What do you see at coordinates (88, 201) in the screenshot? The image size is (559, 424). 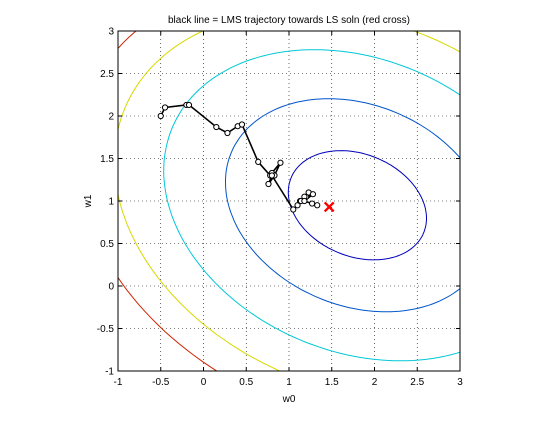 I see `y-axis-label: w1` at bounding box center [88, 201].